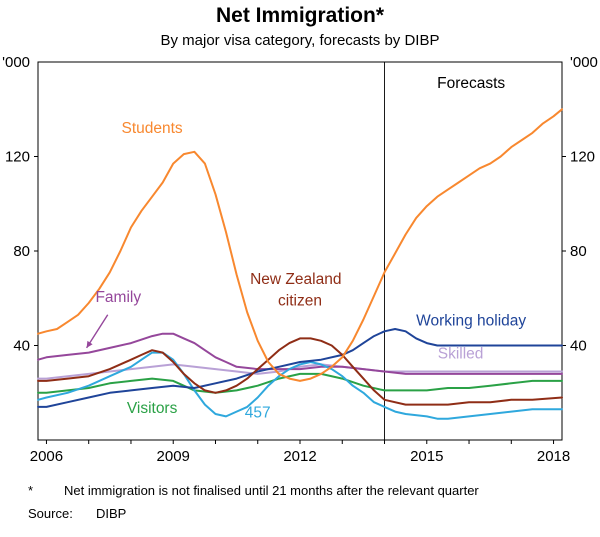 The height and width of the screenshot is (537, 600). Describe the element at coordinates (304, 514) in the screenshot. I see `source: Source: DIBP` at that location.